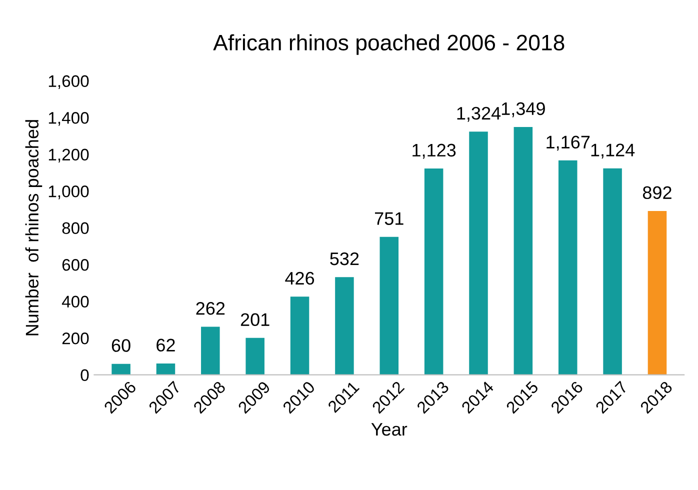 This screenshot has width=698, height=490. Describe the element at coordinates (299, 278) in the screenshot. I see `data-label: 426` at that location.